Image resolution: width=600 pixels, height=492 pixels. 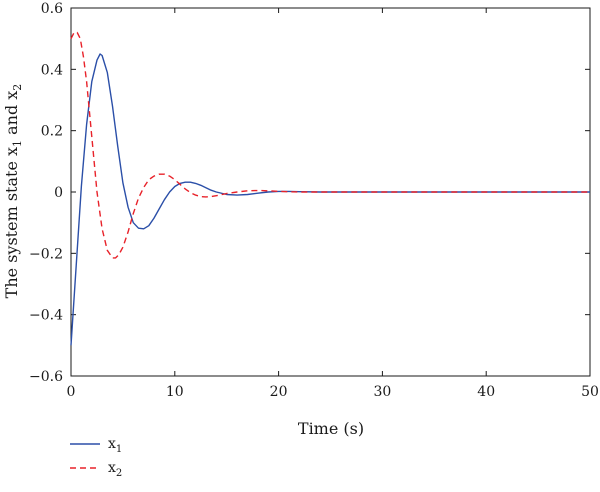 I want to click on legend-label-x1: x1, so click(x=115, y=445).